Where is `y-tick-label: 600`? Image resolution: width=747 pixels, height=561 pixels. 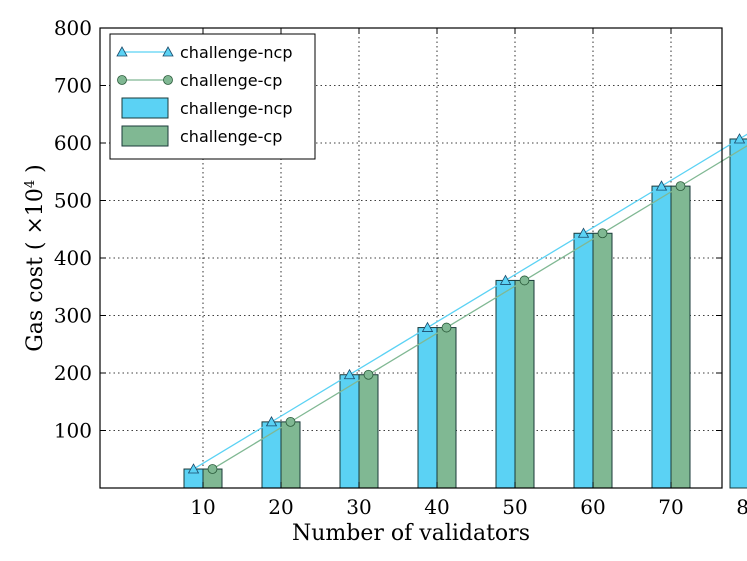
y-tick-label: 600 is located at coordinates (73, 143).